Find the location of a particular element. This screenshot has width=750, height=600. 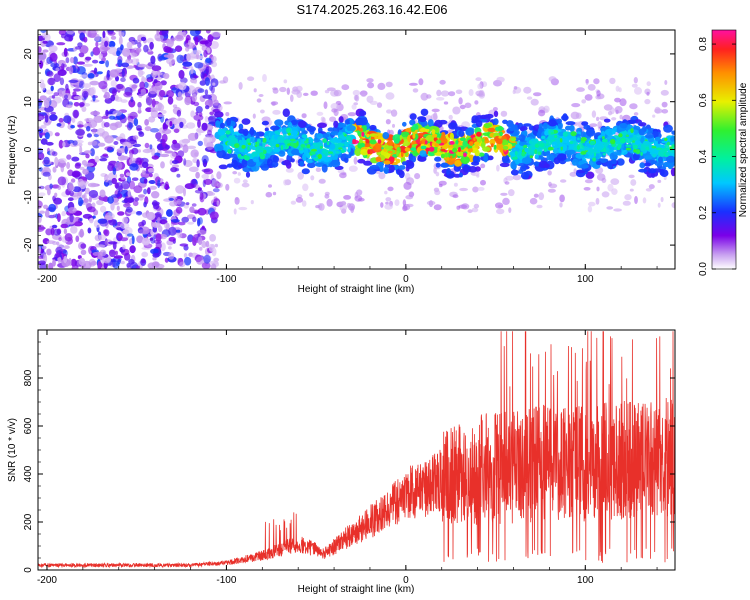

y-tick-label: 200 is located at coordinates (28, 521).